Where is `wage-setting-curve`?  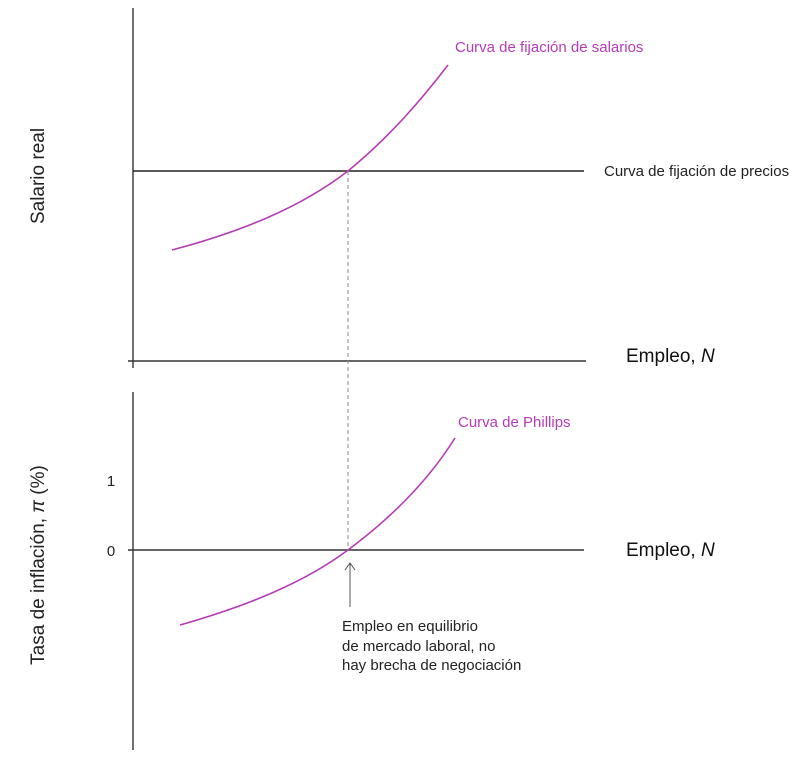 wage-setting-curve is located at coordinates (310, 157).